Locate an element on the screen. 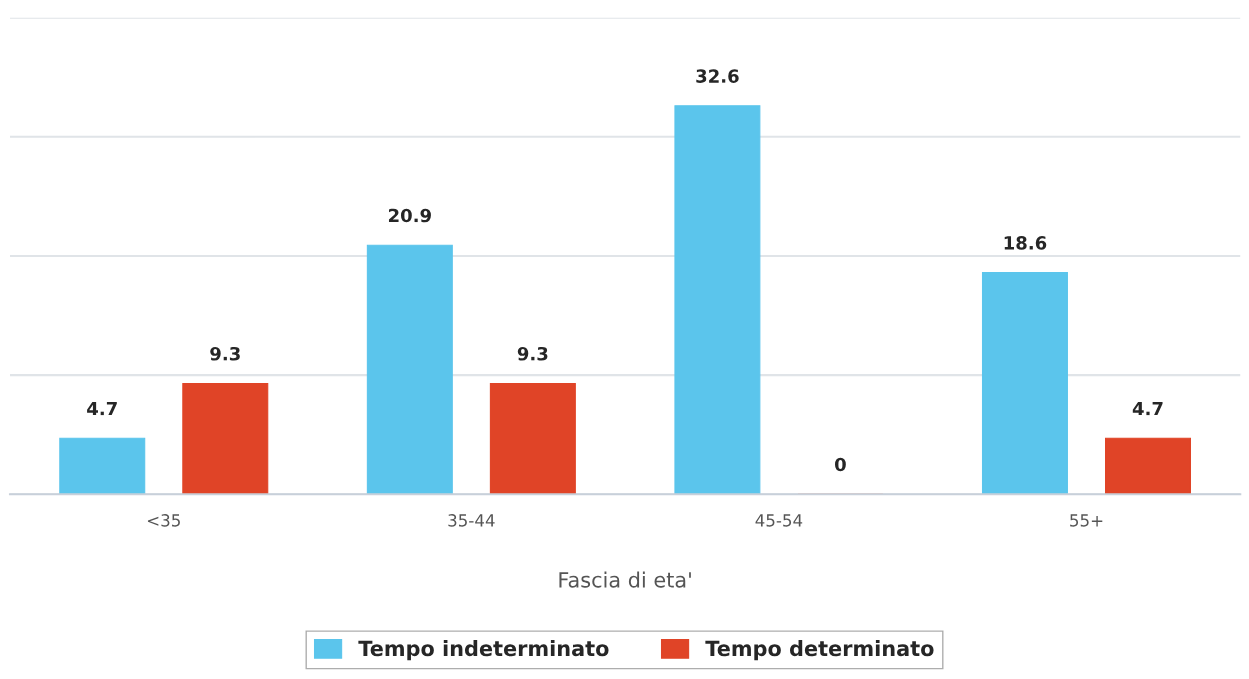  data-label: 20.9 is located at coordinates (409, 215).